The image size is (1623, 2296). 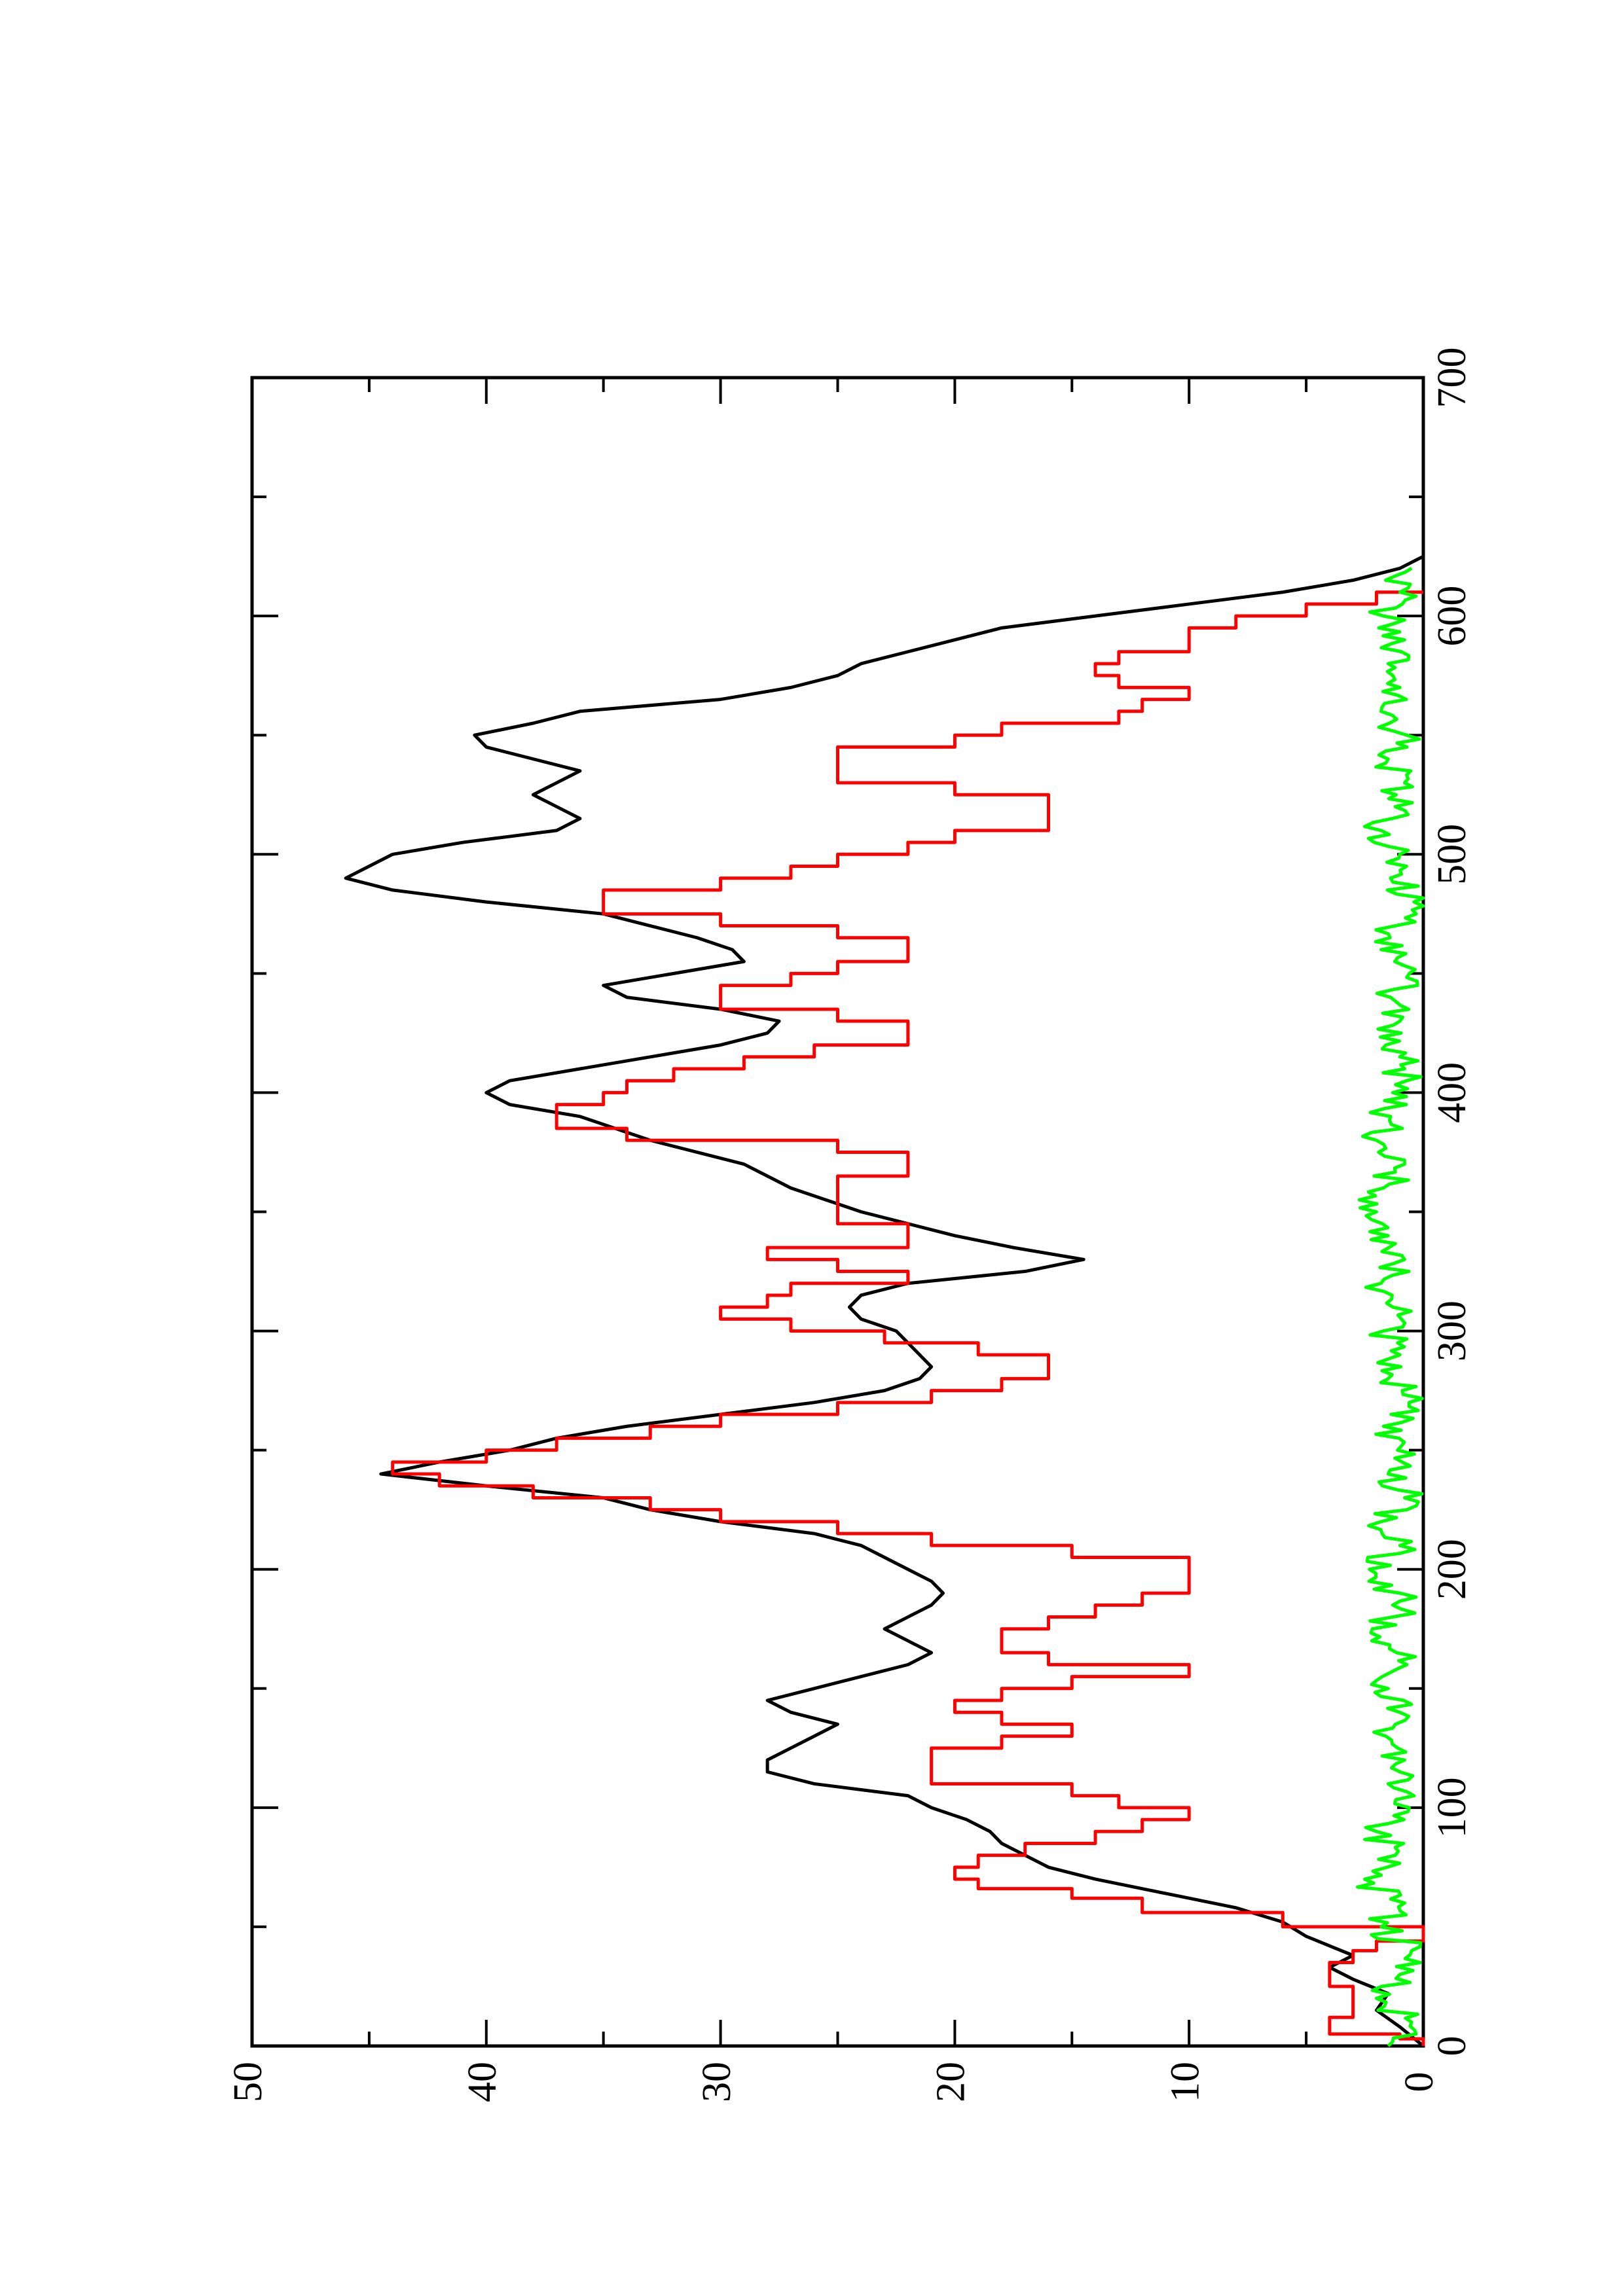 What do you see at coordinates (248, 2082) in the screenshot?
I see `y-tick-label: 50` at bounding box center [248, 2082].